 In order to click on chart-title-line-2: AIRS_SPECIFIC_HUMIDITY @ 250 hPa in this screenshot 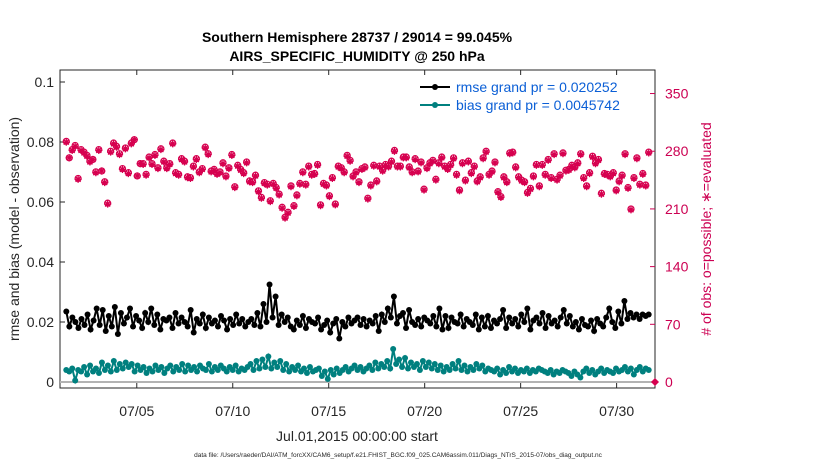, I will do `click(357, 56)`.